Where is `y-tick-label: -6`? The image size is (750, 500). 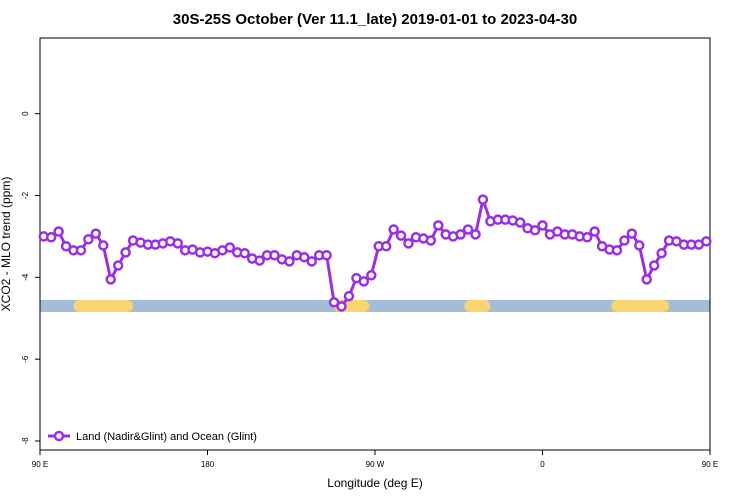
y-tick-label: -6 is located at coordinates (25, 359).